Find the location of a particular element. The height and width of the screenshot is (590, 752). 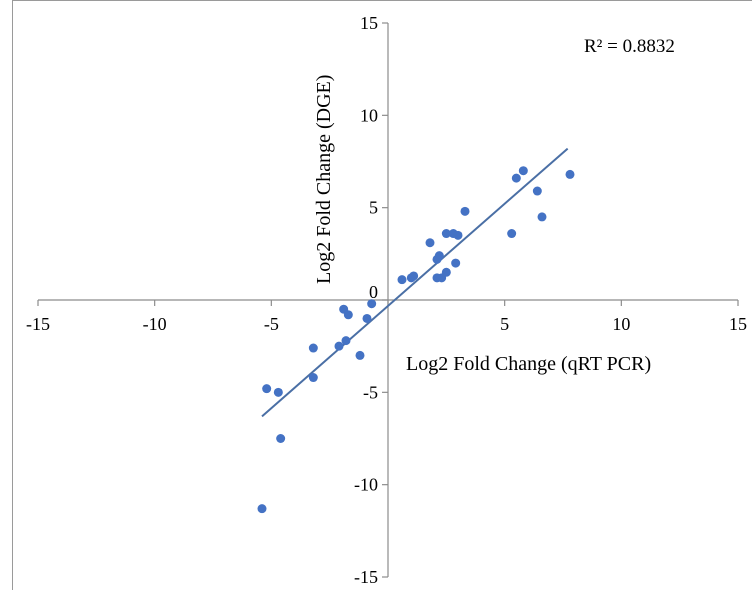

y-axis-title: Log2 Fold Change (DGE) is located at coordinates (324, 179).